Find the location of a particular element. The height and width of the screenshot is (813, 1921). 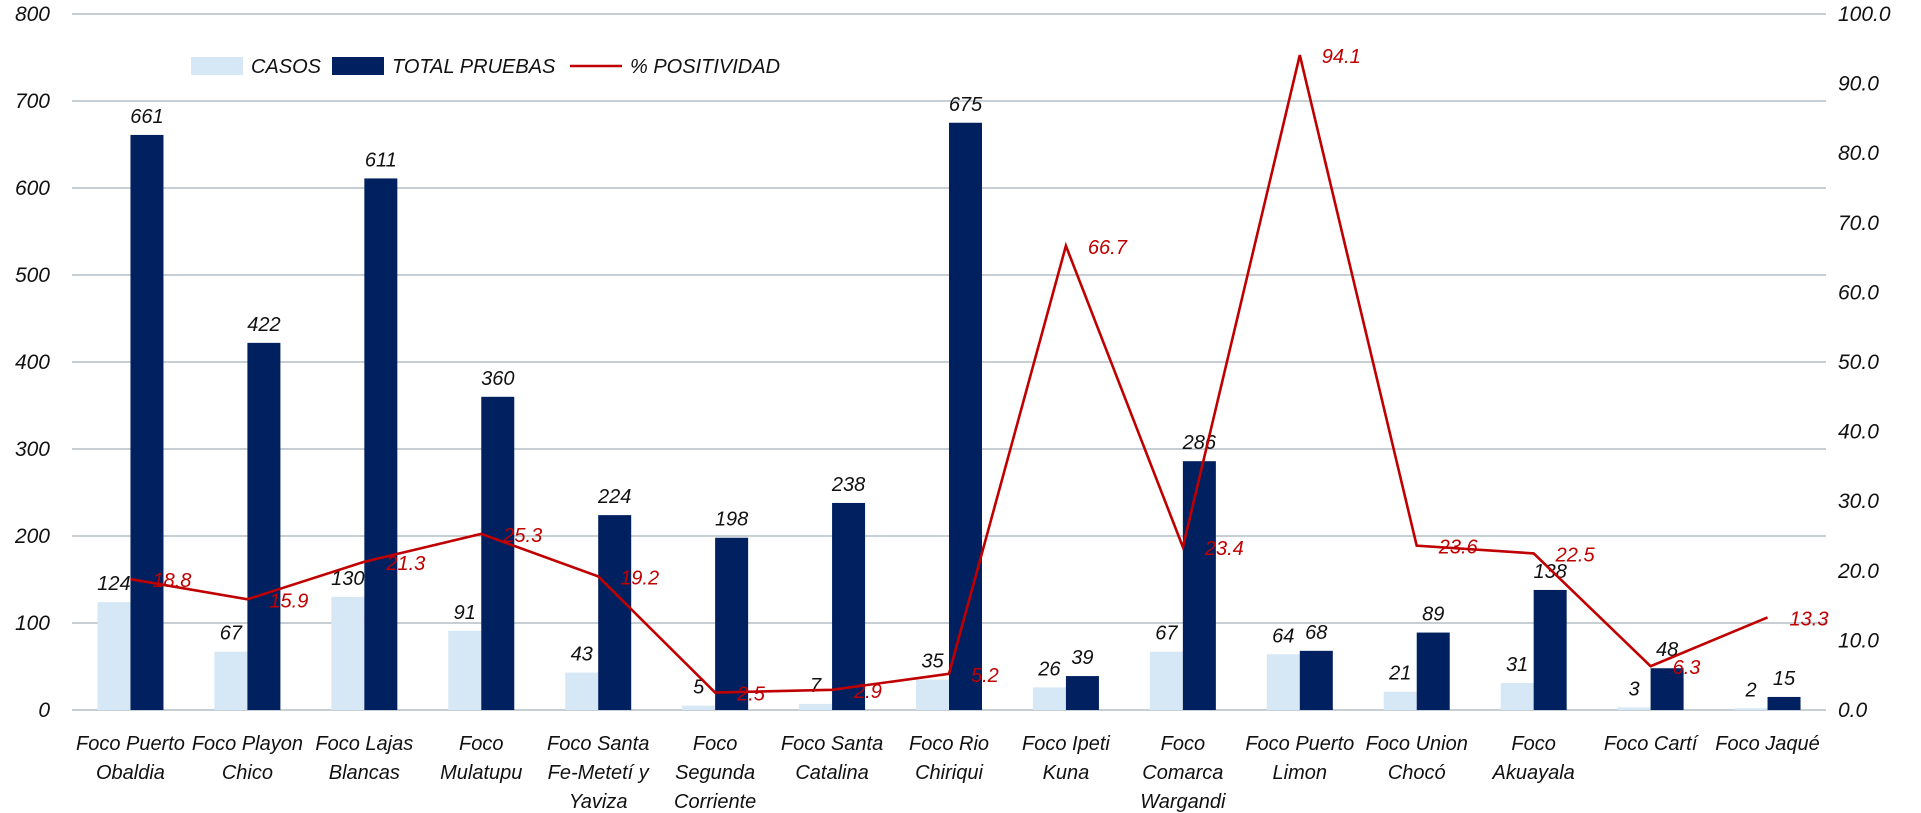

y-left-tick-label: 100 is located at coordinates (32, 623).